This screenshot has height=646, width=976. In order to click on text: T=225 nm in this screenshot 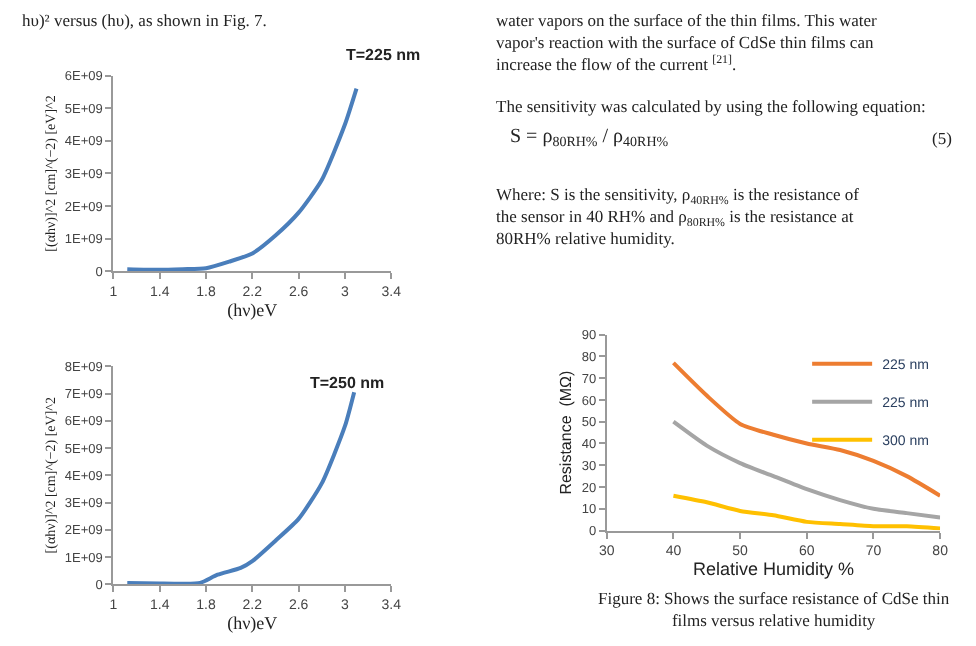, I will do `click(383, 55)`.